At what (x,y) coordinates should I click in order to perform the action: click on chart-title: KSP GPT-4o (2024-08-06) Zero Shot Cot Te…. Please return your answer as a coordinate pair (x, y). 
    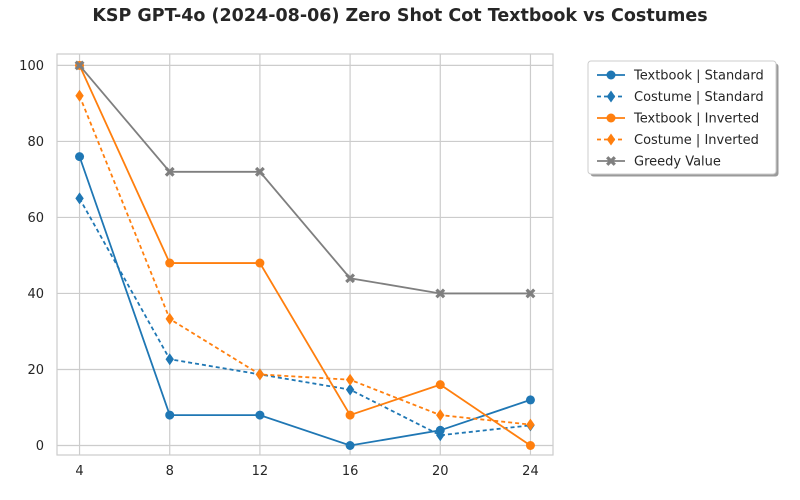
    Looking at the image, I should click on (400, 16).